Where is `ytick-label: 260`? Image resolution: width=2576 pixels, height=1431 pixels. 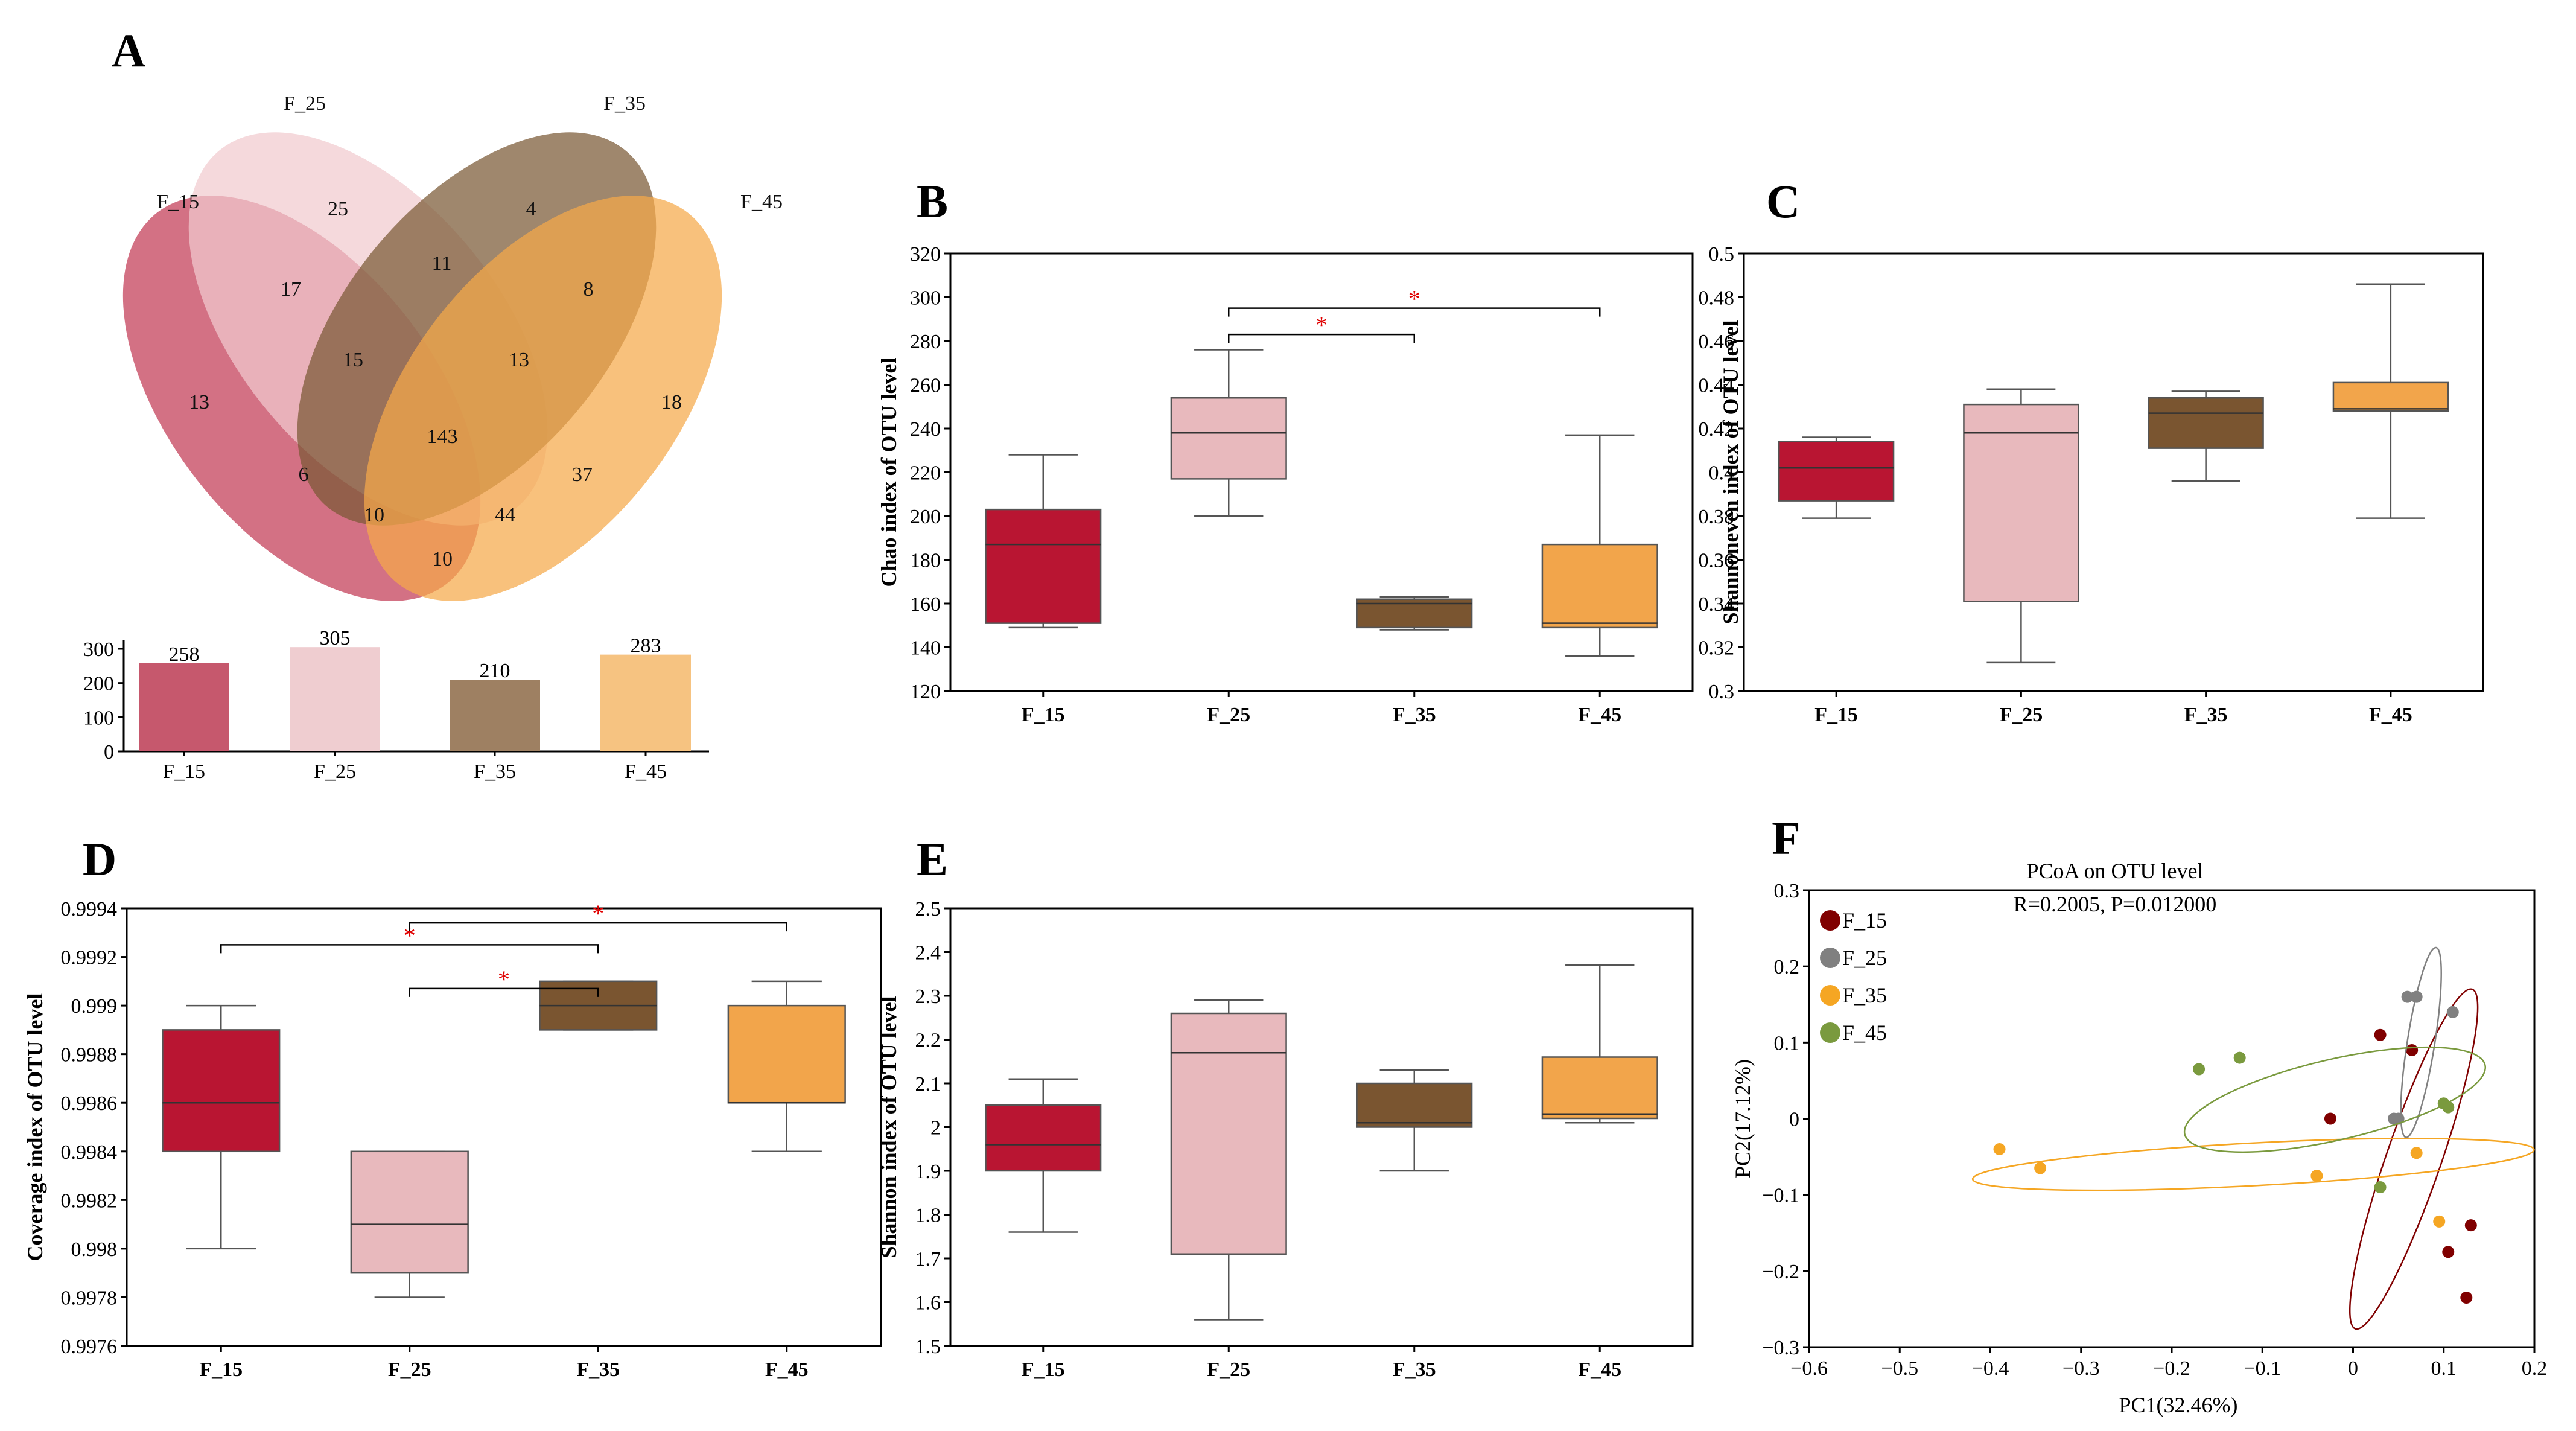 ytick-label: 260 is located at coordinates (925, 386).